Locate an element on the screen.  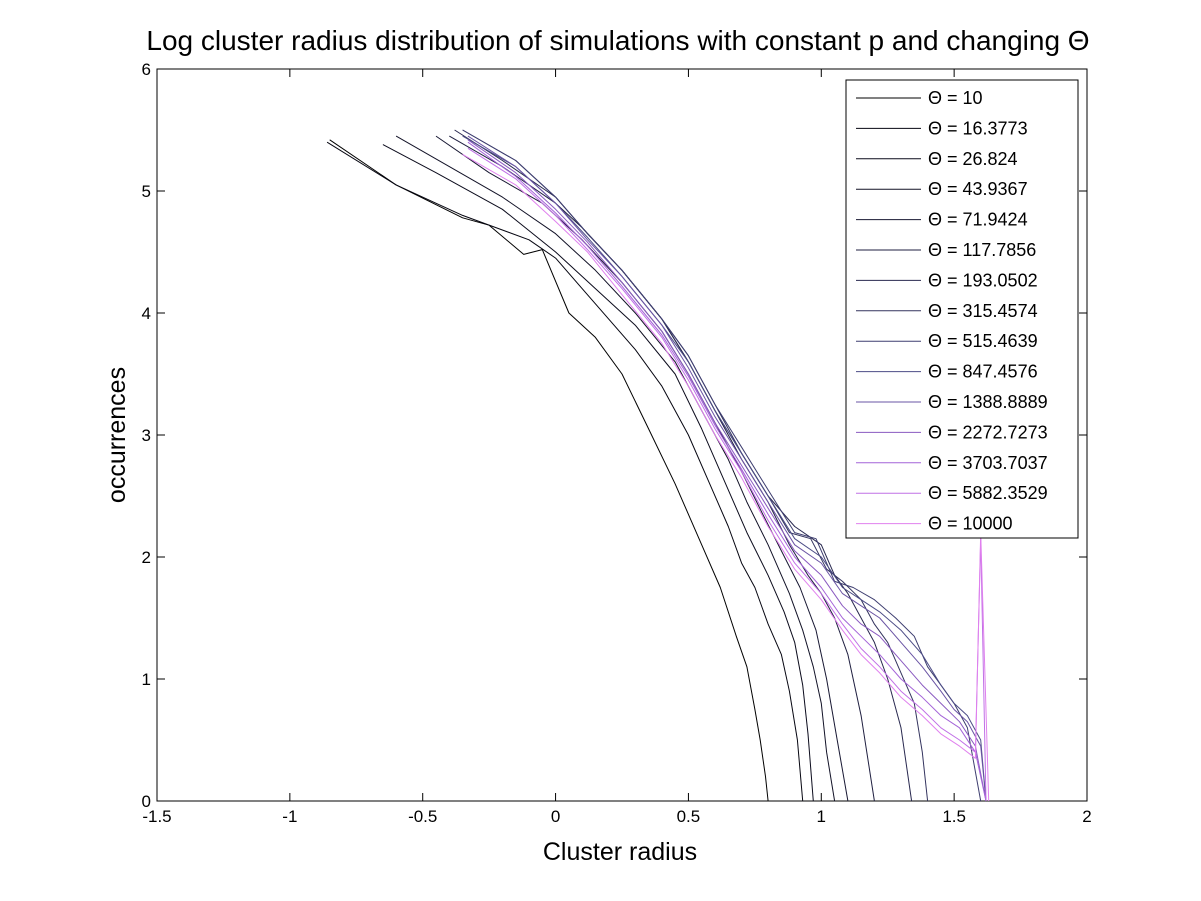
y-tick-label: 6 is located at coordinates (146, 69).